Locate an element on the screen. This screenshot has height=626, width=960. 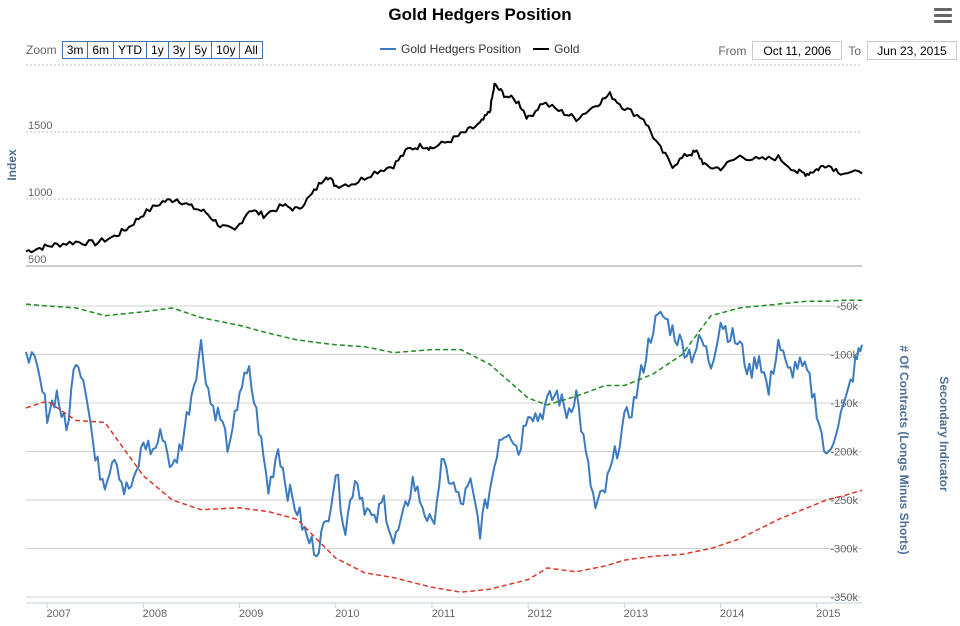
from-date-input is located at coordinates (797, 50).